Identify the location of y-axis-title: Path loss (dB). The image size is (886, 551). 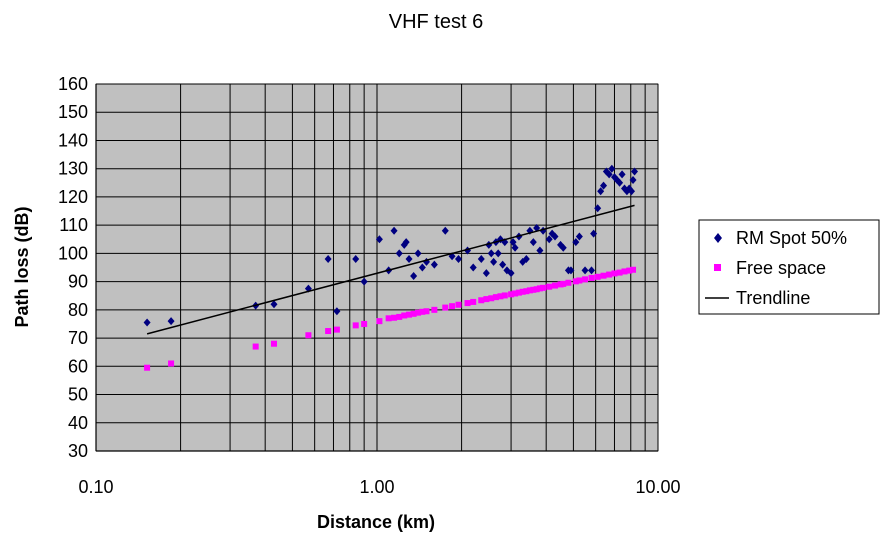
(22, 266).